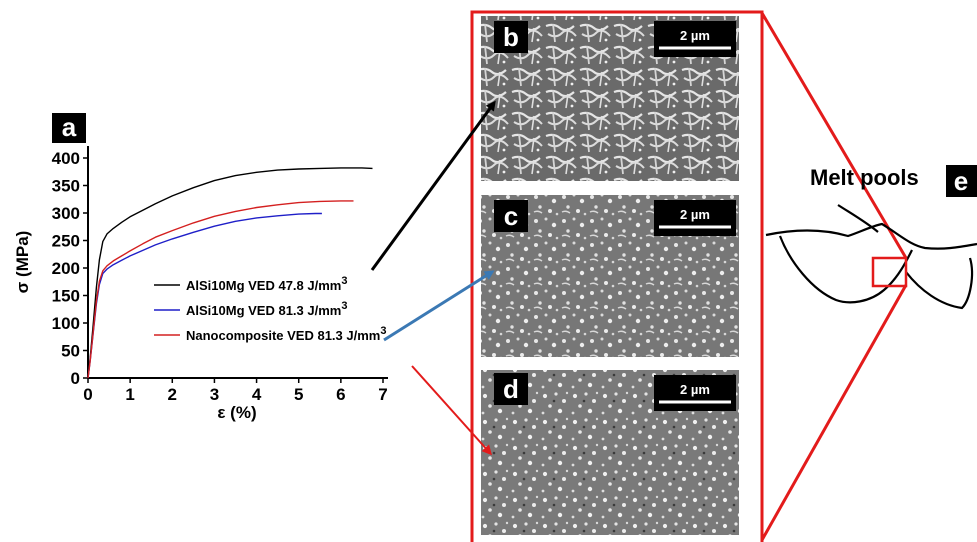  I want to click on melt-pool-boundary-upper, so click(871, 236).